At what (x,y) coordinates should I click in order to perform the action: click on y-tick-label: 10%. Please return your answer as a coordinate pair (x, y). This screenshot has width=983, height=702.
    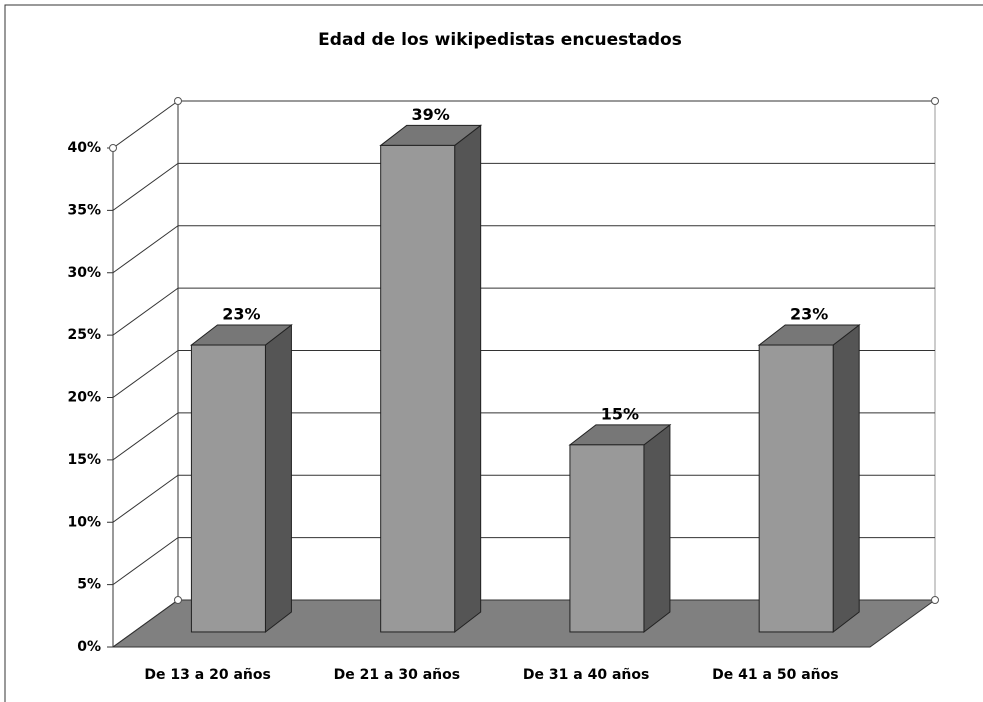
    Looking at the image, I should click on (84, 522).